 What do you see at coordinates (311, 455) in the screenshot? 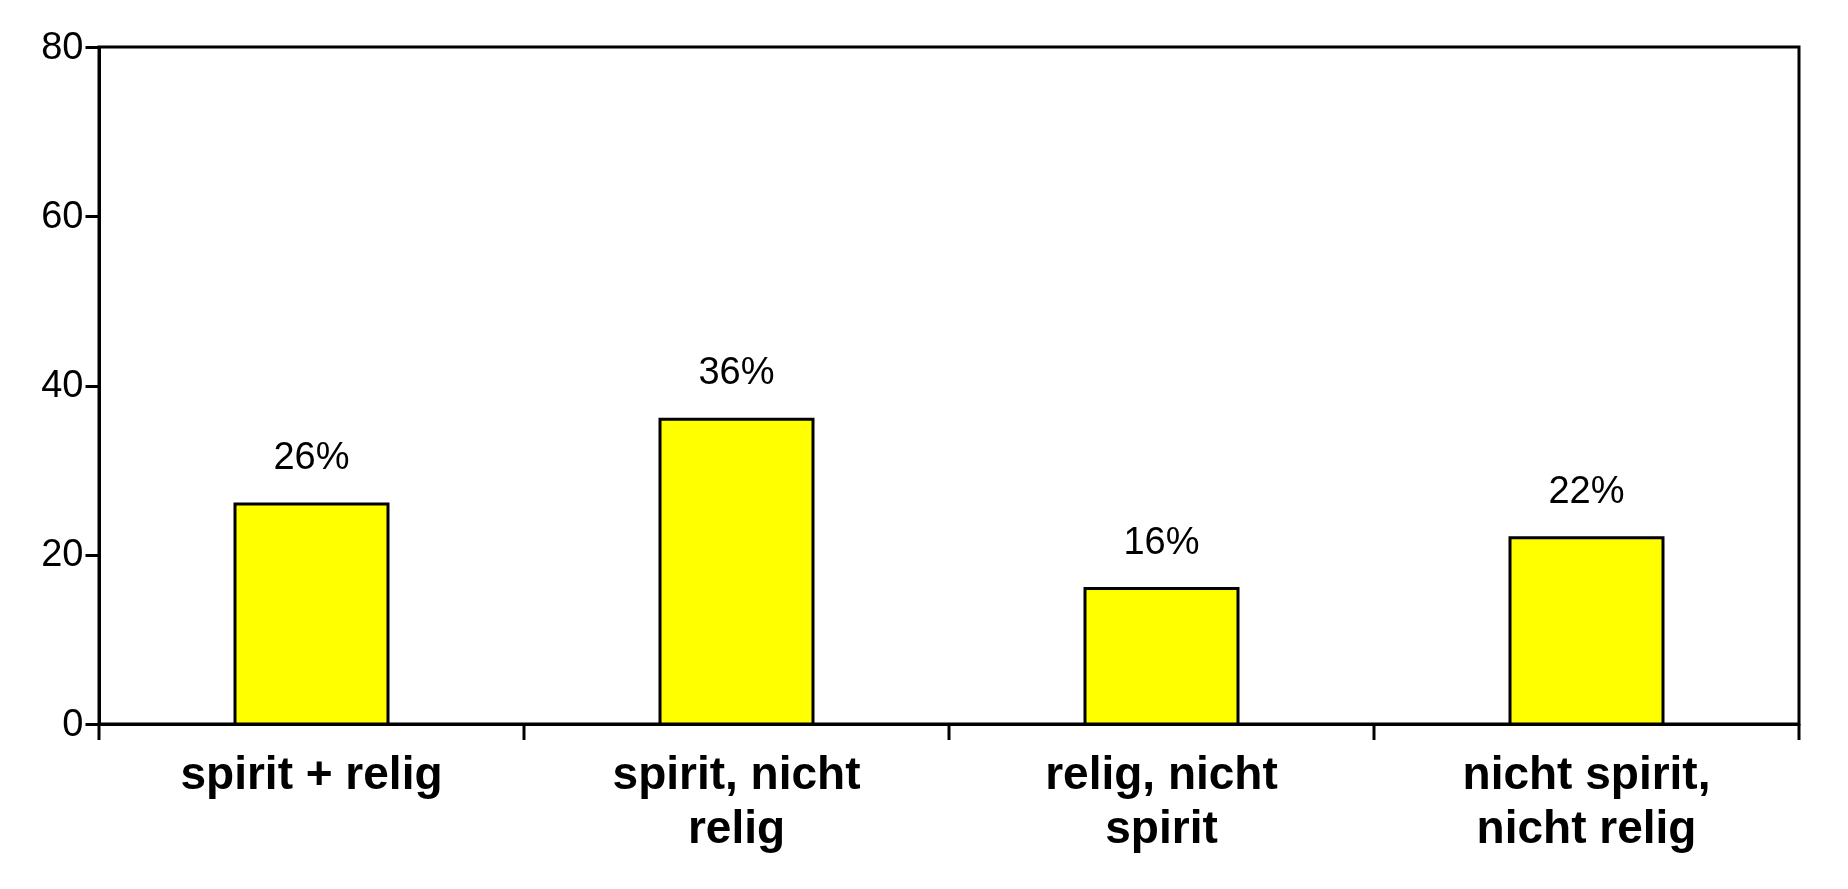
I see `data-label: 26%` at bounding box center [311, 455].